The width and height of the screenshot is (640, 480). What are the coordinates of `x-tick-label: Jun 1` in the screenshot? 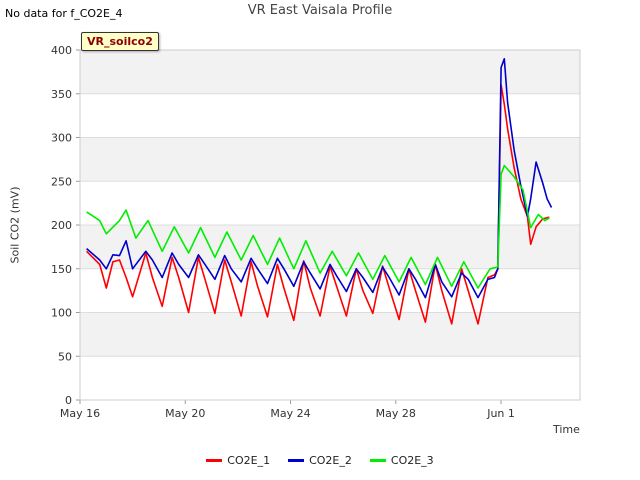 It's located at (500, 413).